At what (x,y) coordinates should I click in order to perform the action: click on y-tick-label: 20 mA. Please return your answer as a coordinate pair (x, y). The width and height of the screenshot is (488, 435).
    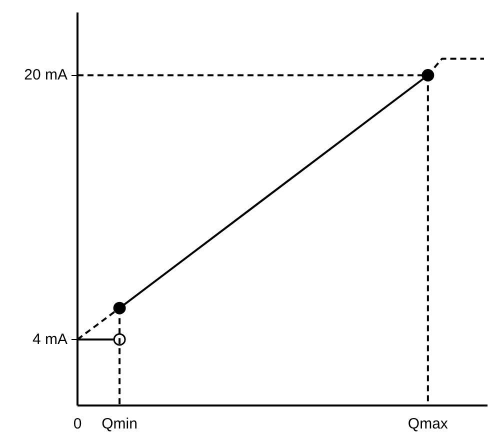
    Looking at the image, I should click on (46, 75).